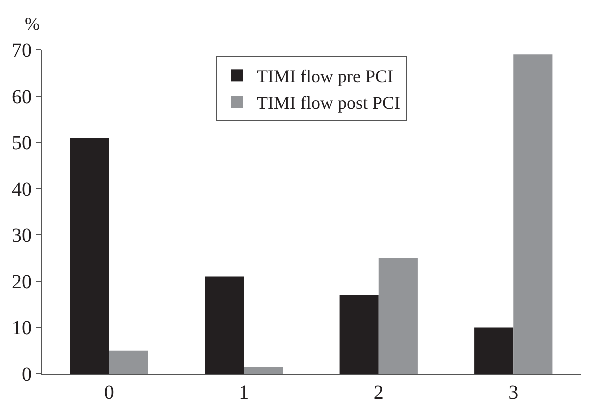  What do you see at coordinates (22, 143) in the screenshot?
I see `y-tick-label: 50` at bounding box center [22, 143].